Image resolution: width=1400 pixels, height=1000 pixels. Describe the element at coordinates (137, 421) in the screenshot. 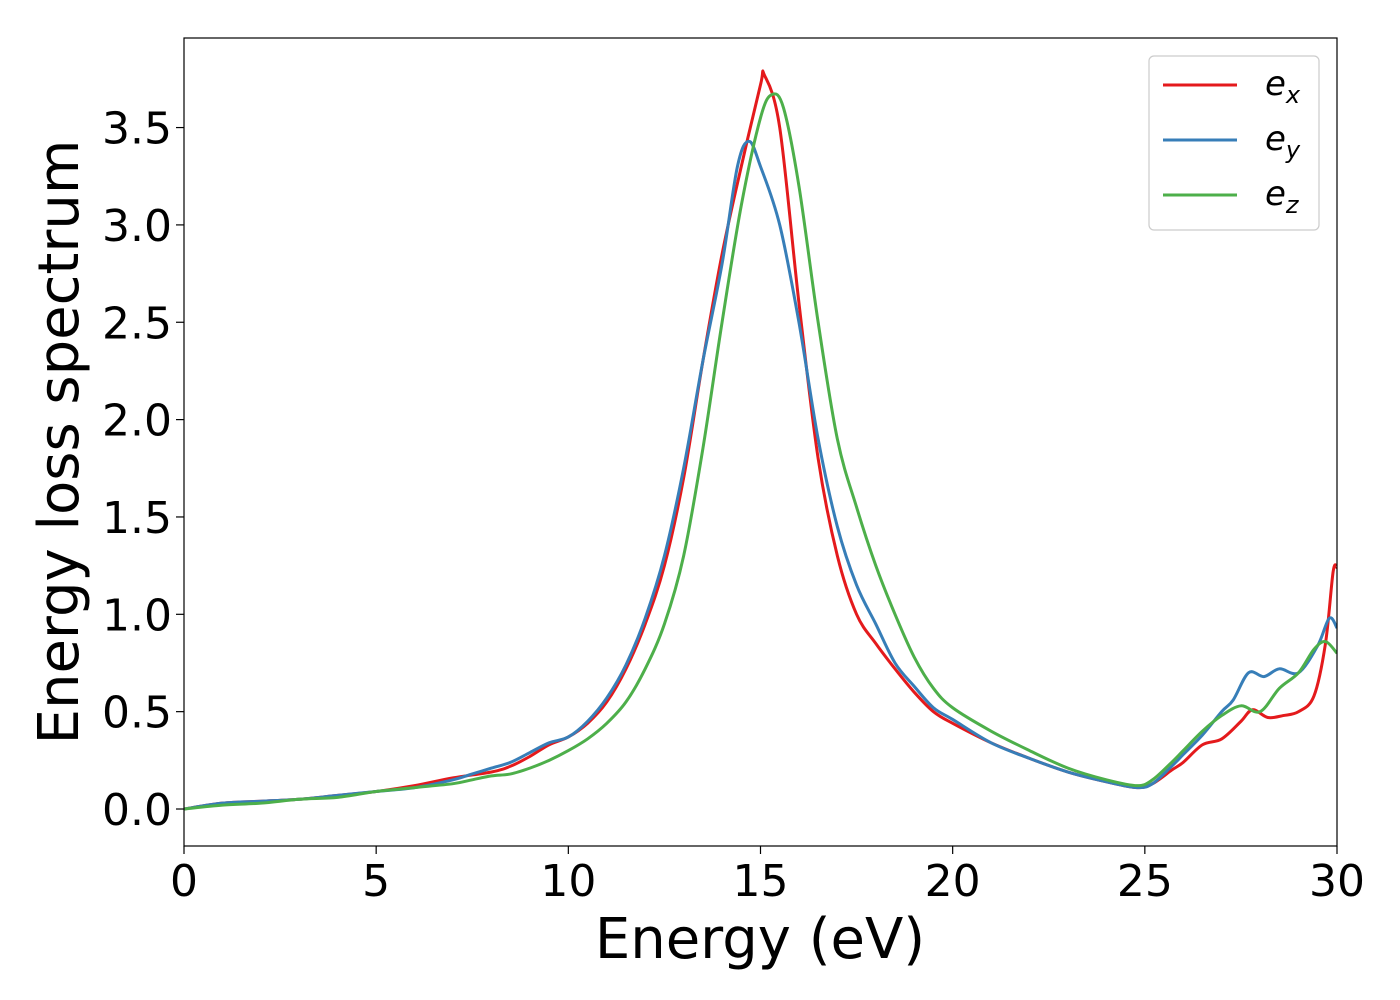

I see `y-tick-label: 2.0` at that location.